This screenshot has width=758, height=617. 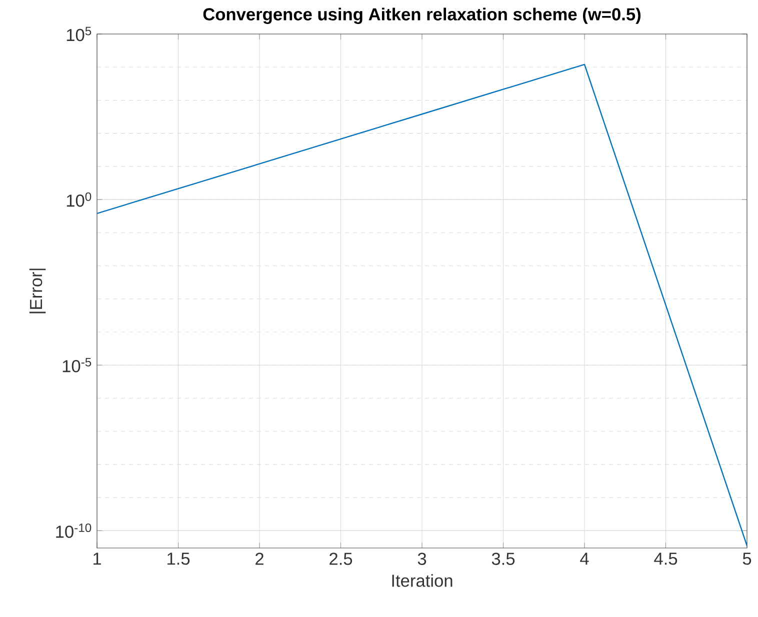 I want to click on x-tick-label: 4, so click(x=584, y=558).